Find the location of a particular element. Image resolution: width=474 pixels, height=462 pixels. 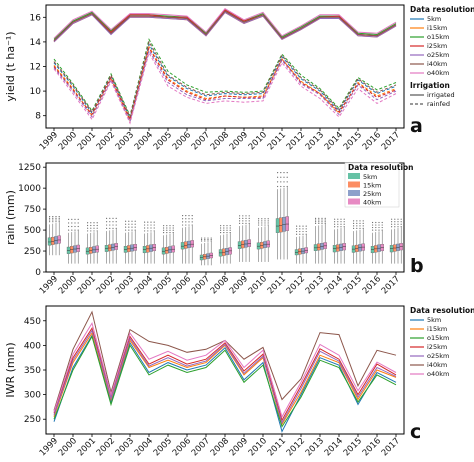

x-tick-label: 2013 is located at coordinates (315, 285).